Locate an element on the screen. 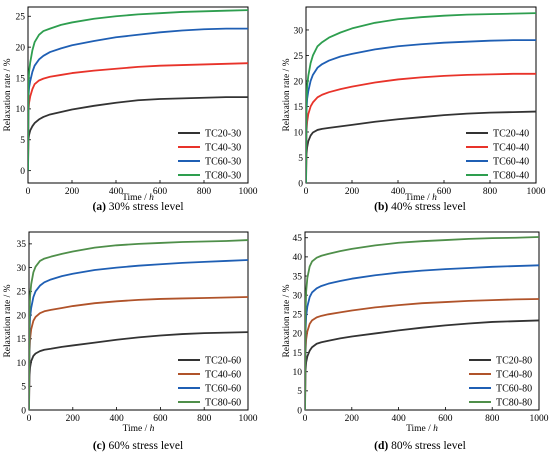 The width and height of the screenshot is (550, 458). panel-caption-tag: (a) is located at coordinates (99, 207).